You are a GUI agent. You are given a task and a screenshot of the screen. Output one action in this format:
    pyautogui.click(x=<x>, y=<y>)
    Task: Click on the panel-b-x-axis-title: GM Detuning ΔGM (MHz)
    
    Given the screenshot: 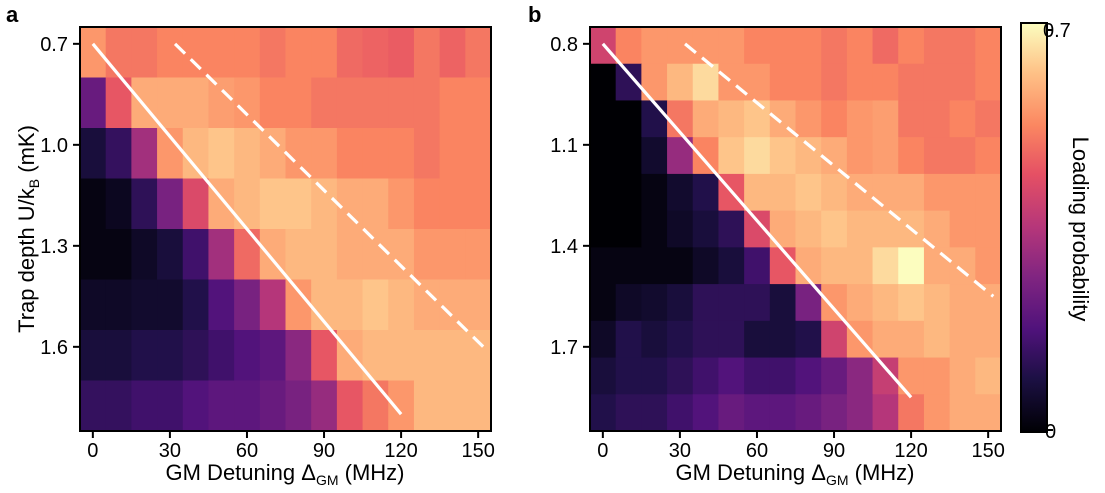 What is the action you would take?
    pyautogui.click(x=795, y=474)
    